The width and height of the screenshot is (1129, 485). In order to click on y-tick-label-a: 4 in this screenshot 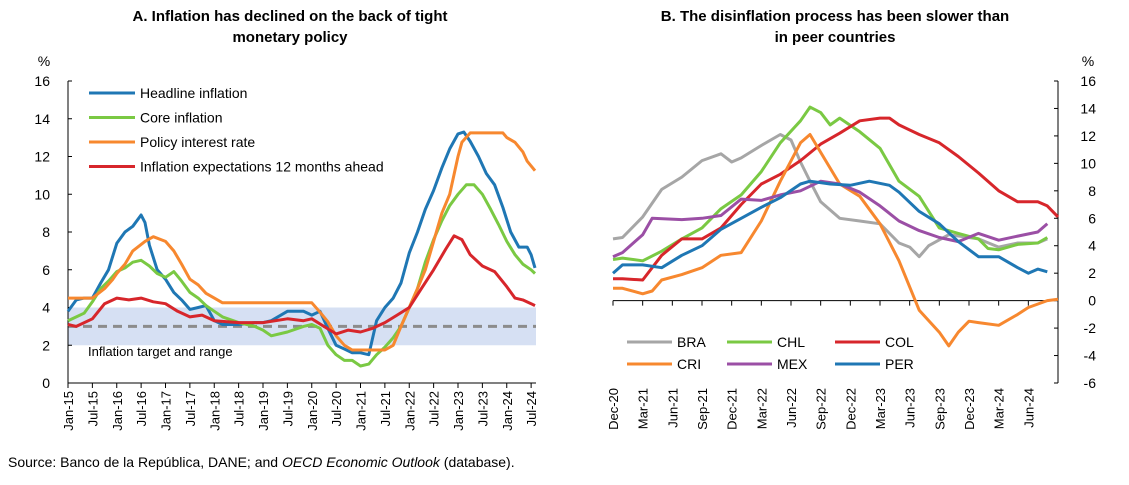, I will do `click(46, 308)`.